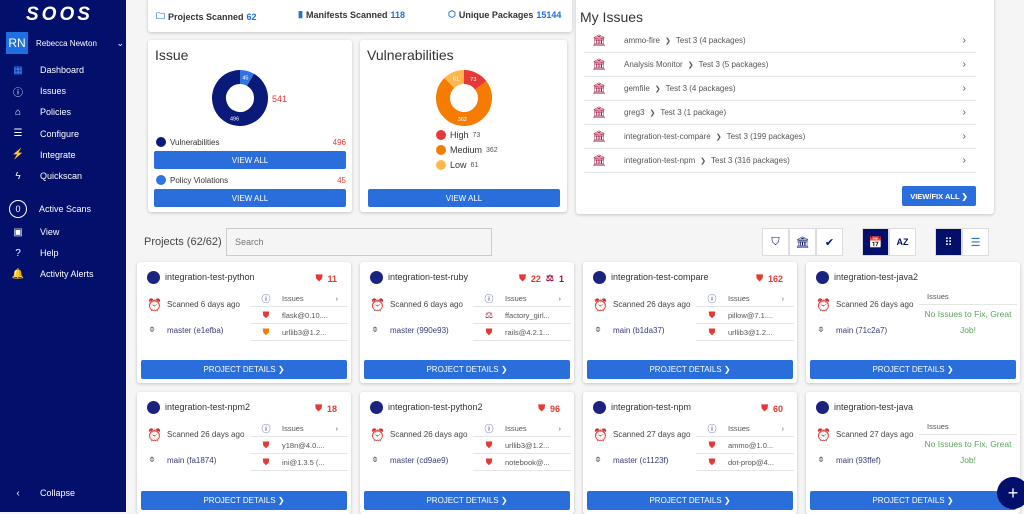 The image size is (1024, 514). Describe the element at coordinates (63, 253) in the screenshot. I see `sidebar-item-help: ? Help` at that location.